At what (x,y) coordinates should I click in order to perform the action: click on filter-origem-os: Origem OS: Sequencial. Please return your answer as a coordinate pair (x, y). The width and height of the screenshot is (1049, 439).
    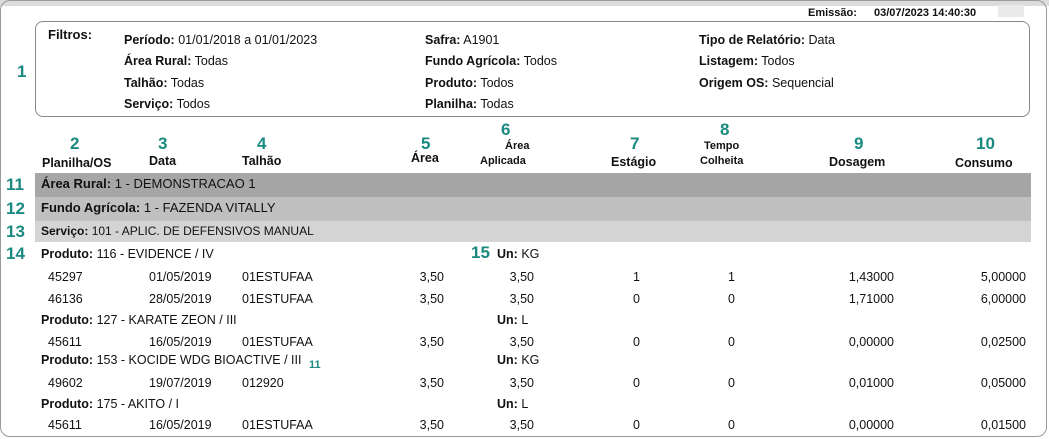
    Looking at the image, I should click on (766, 83).